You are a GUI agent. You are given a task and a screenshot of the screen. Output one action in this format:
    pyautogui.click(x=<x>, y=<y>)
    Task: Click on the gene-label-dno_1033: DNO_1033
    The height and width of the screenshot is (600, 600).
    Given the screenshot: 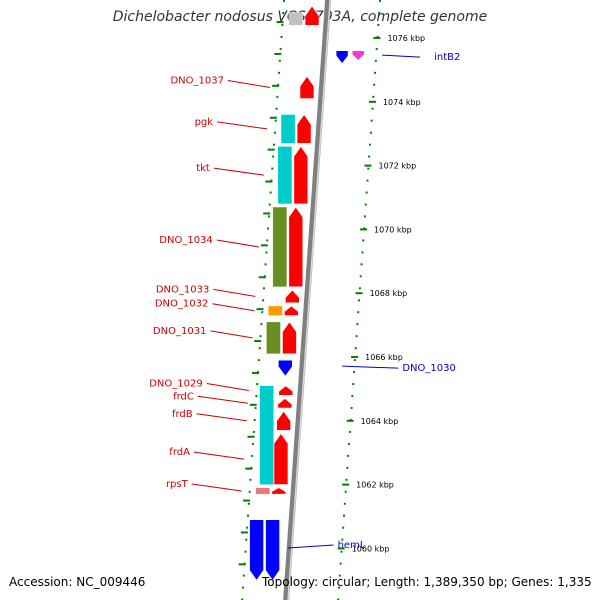 What is the action you would take?
    pyautogui.click(x=183, y=289)
    